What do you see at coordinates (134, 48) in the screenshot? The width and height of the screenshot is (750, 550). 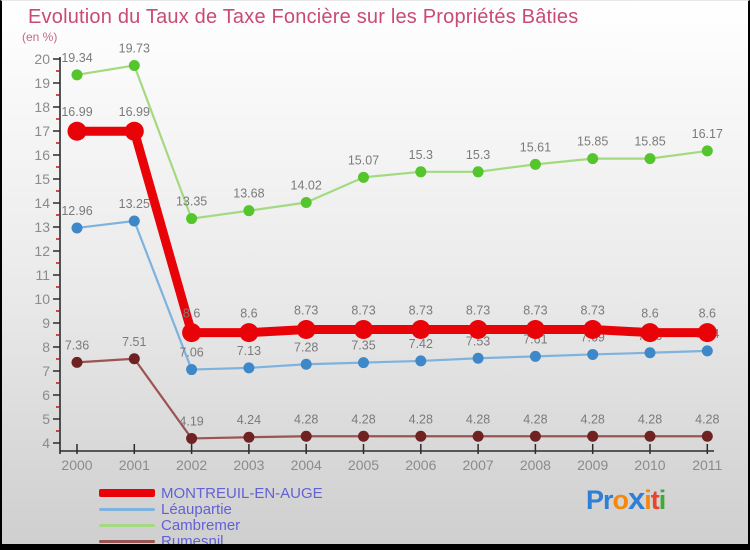 I see `point-label-cambremer: 19.73` at bounding box center [134, 48].